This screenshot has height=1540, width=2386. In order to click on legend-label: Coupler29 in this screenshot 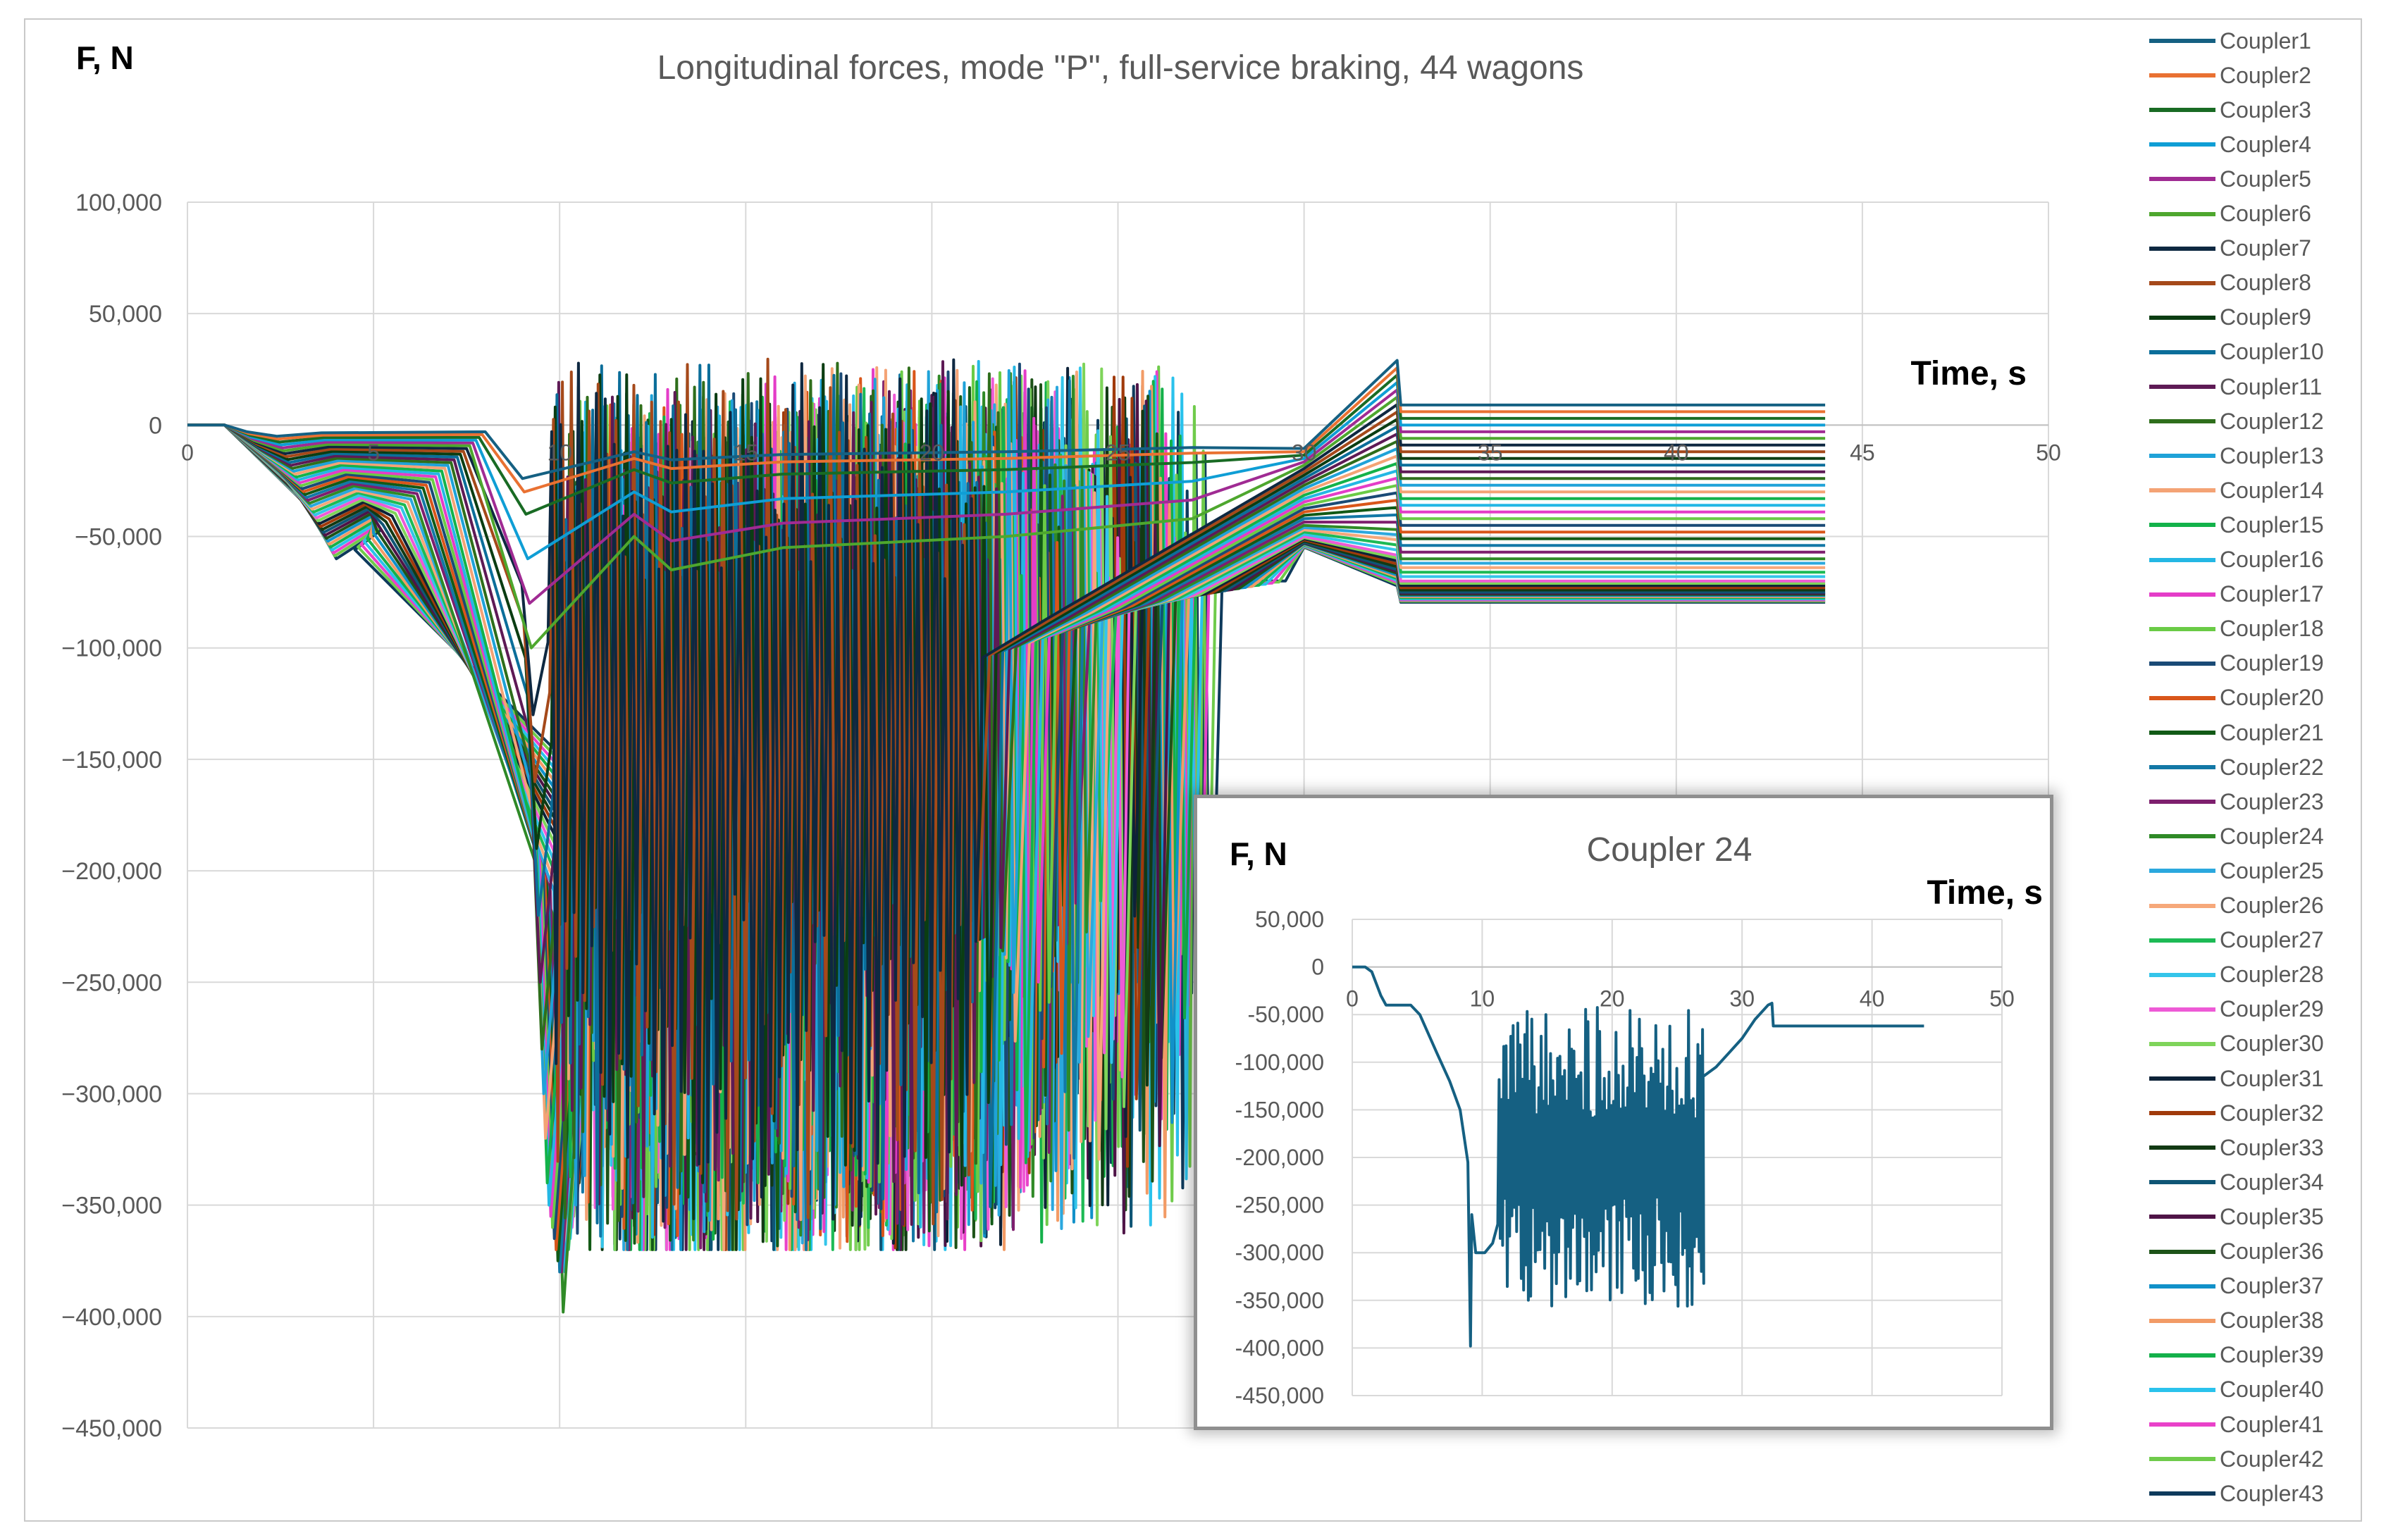, I will do `click(2272, 1009)`.